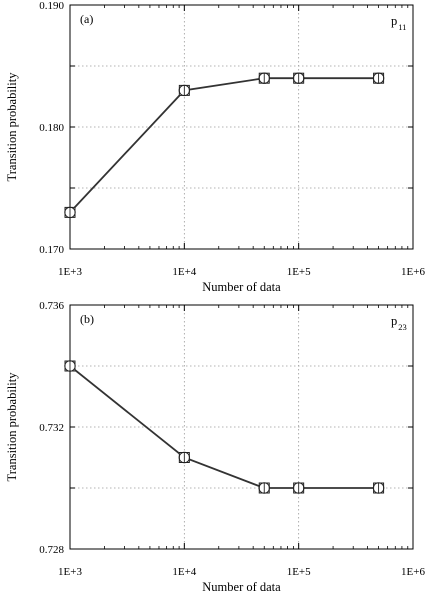 The width and height of the screenshot is (427, 596). Describe the element at coordinates (87, 319) in the screenshot. I see `panel-label: (b)` at that location.